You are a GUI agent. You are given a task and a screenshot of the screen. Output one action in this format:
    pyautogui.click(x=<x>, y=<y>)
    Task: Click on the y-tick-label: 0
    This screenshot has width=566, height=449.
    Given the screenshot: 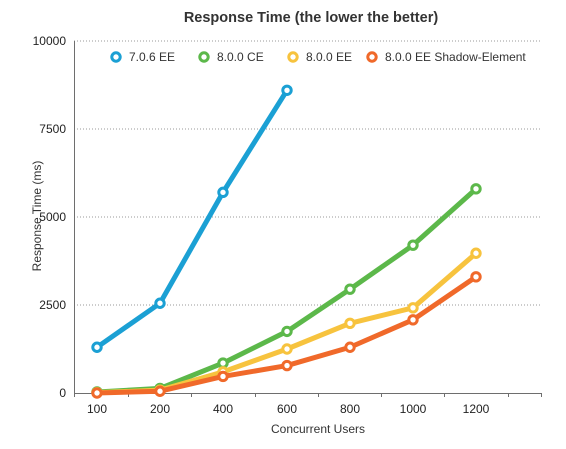 What is the action you would take?
    pyautogui.click(x=62, y=393)
    